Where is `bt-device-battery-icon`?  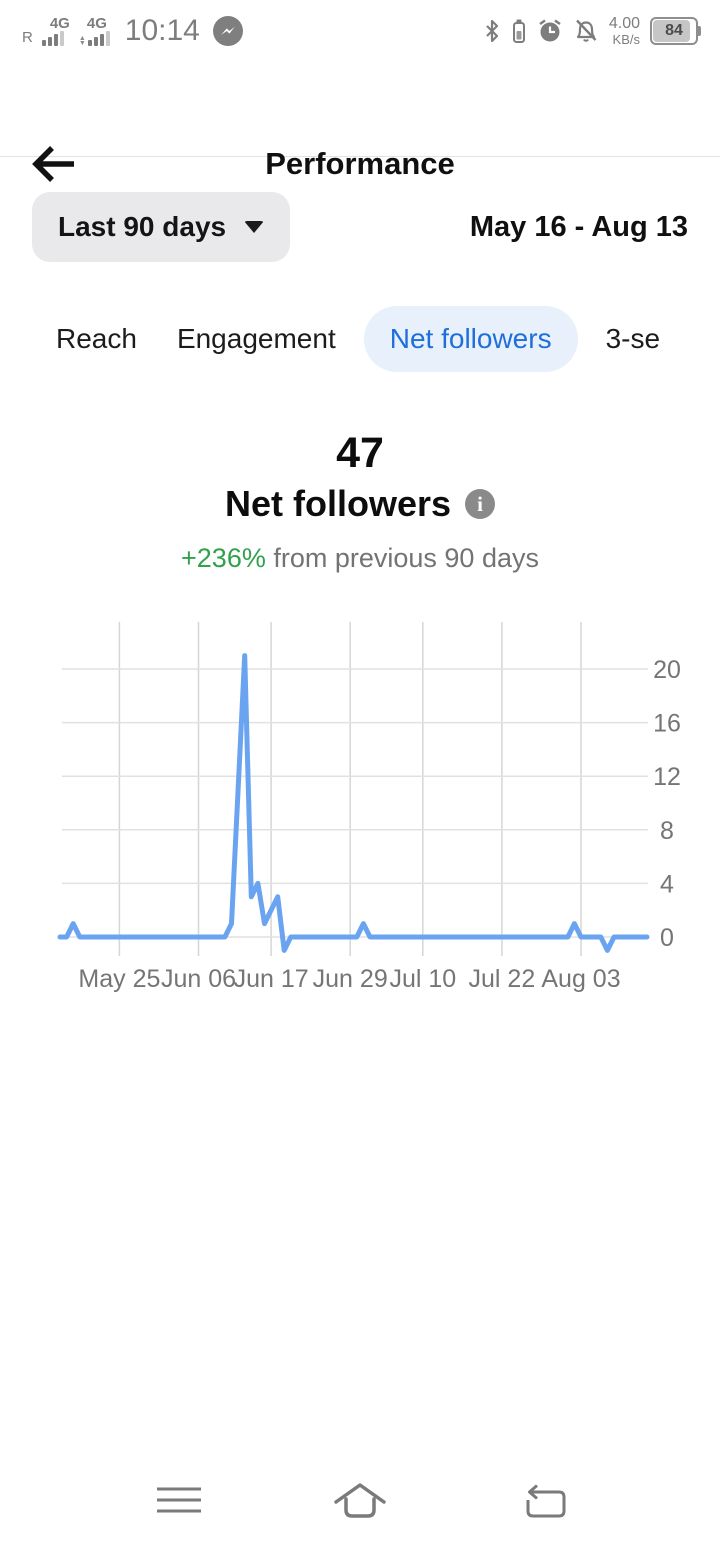 bt-device-battery-icon is located at coordinates (518, 31).